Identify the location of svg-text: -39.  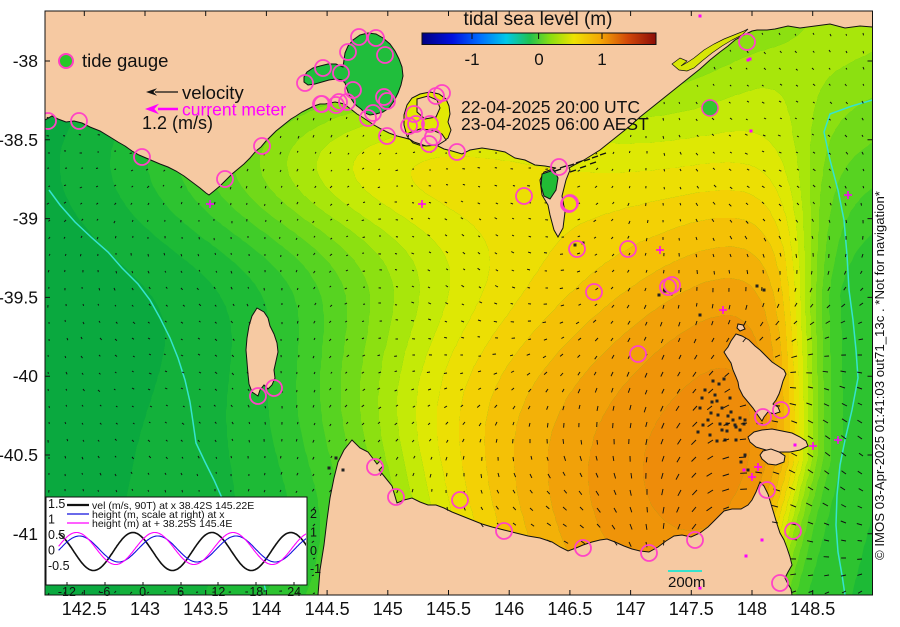
(25, 219).